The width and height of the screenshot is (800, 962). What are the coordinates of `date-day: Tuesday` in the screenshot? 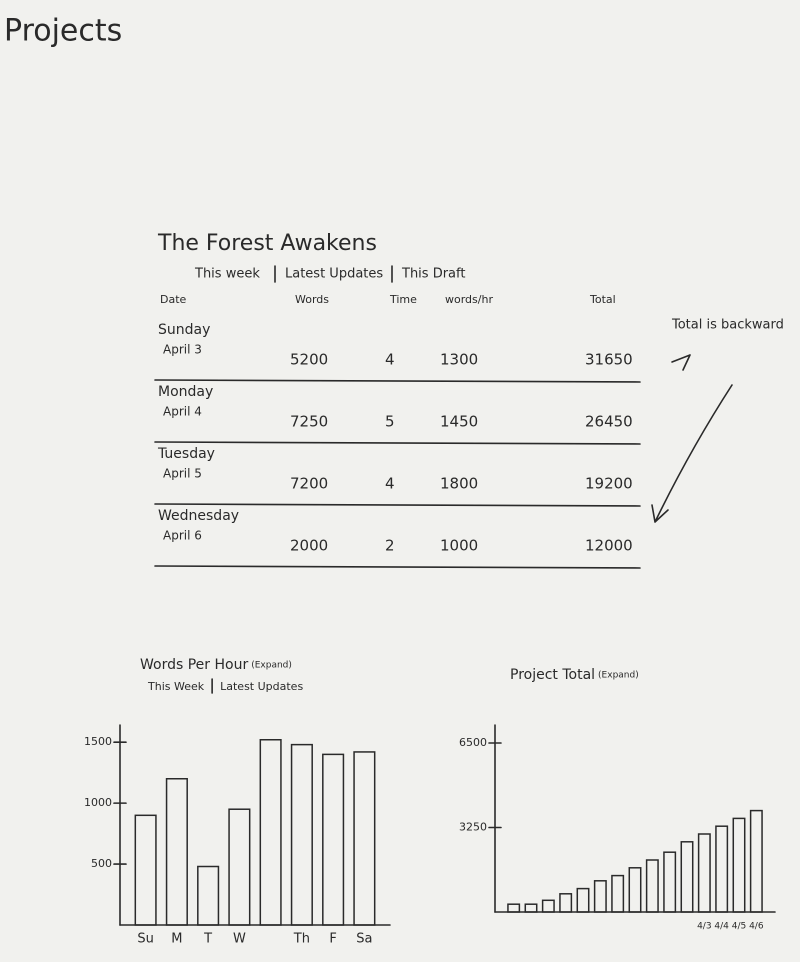 It's located at (186, 454).